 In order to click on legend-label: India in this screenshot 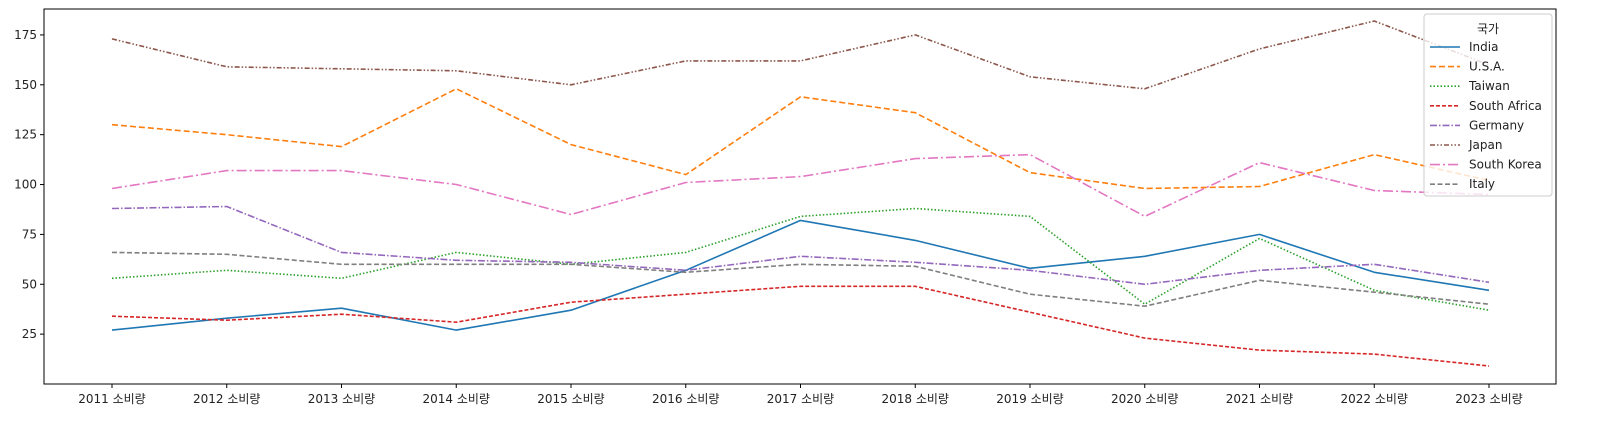, I will do `click(1483, 47)`.